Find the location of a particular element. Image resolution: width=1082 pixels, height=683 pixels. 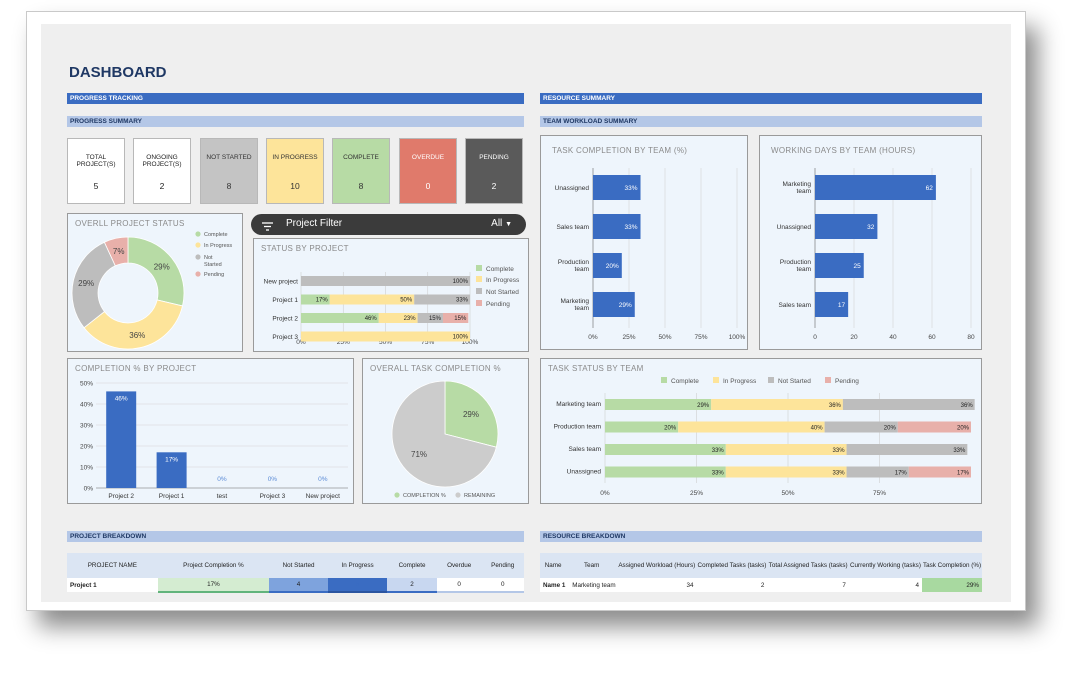

section-progress-summary: PROGRESS SUMMARY is located at coordinates (295, 121).